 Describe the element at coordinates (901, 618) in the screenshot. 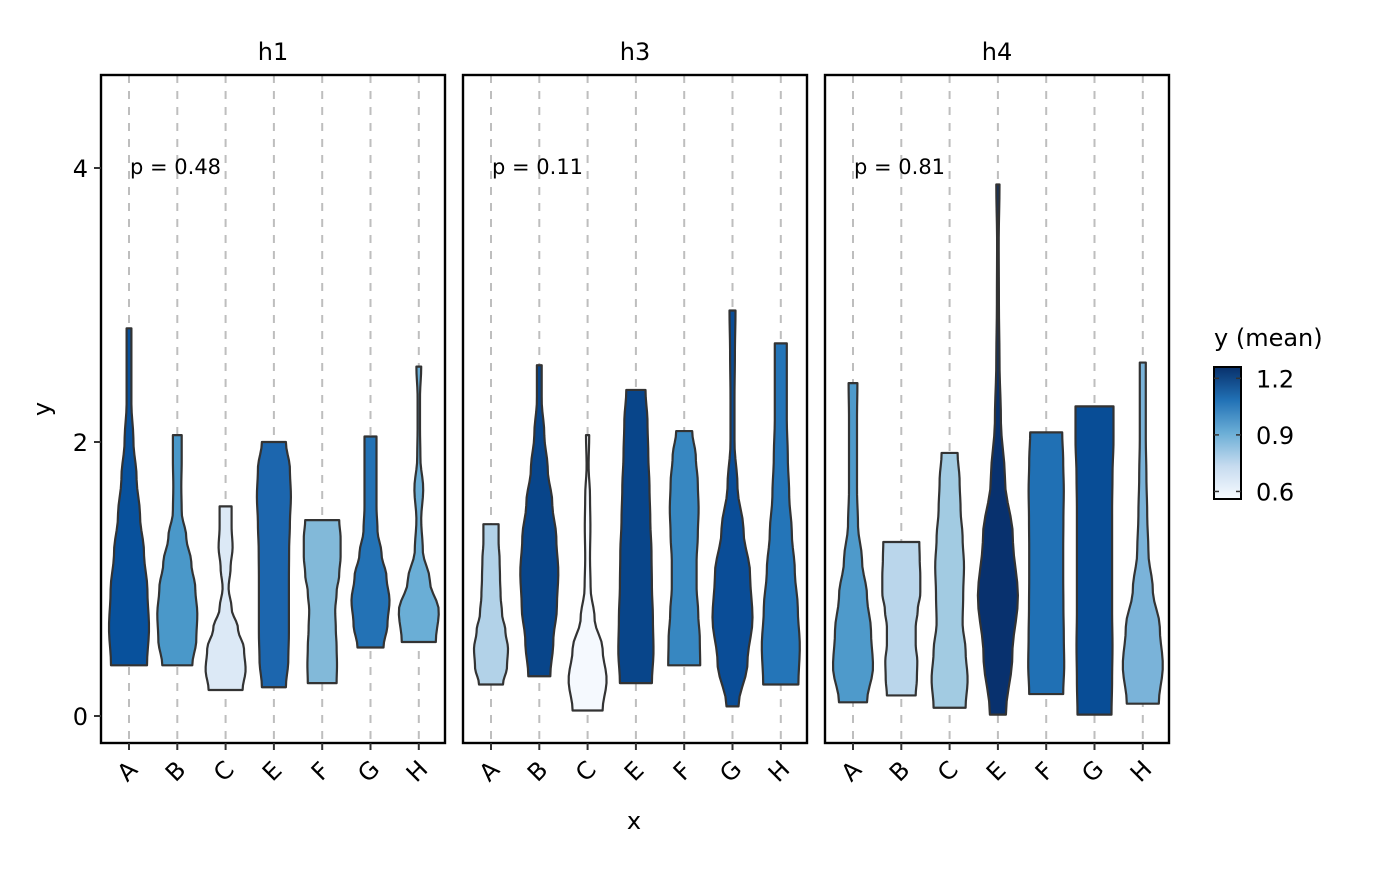

I see `violin-h4-B` at that location.